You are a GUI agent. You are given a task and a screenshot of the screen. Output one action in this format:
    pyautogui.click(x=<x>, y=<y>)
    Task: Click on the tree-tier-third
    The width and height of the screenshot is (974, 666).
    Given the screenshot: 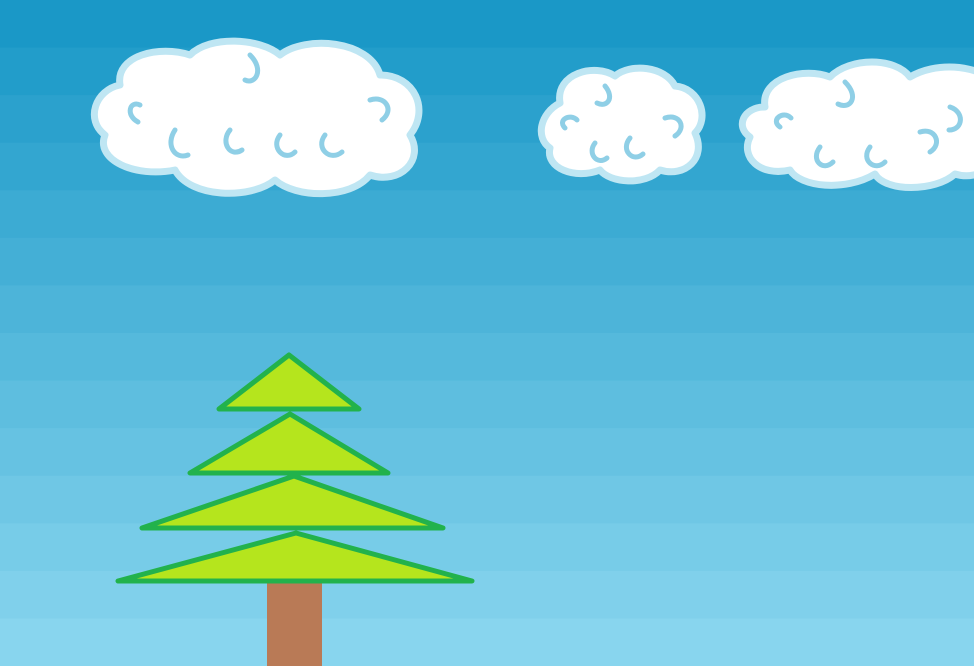 What is the action you would take?
    pyautogui.click(x=292, y=502)
    